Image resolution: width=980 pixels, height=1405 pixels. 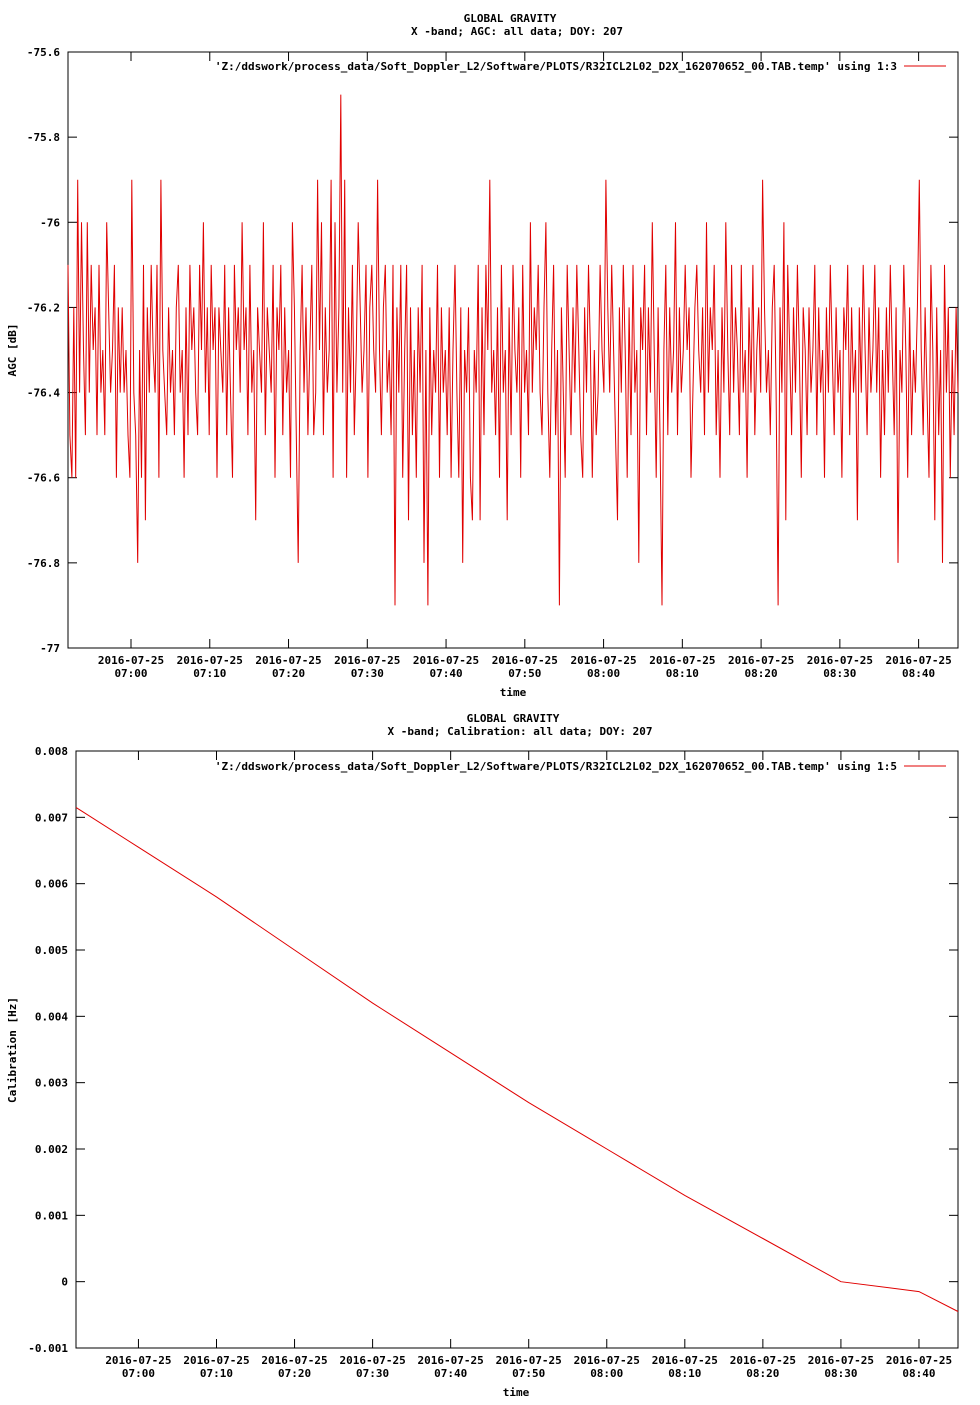 I want to click on calibration-x-tick-time: 08:20, so click(x=762, y=1373).